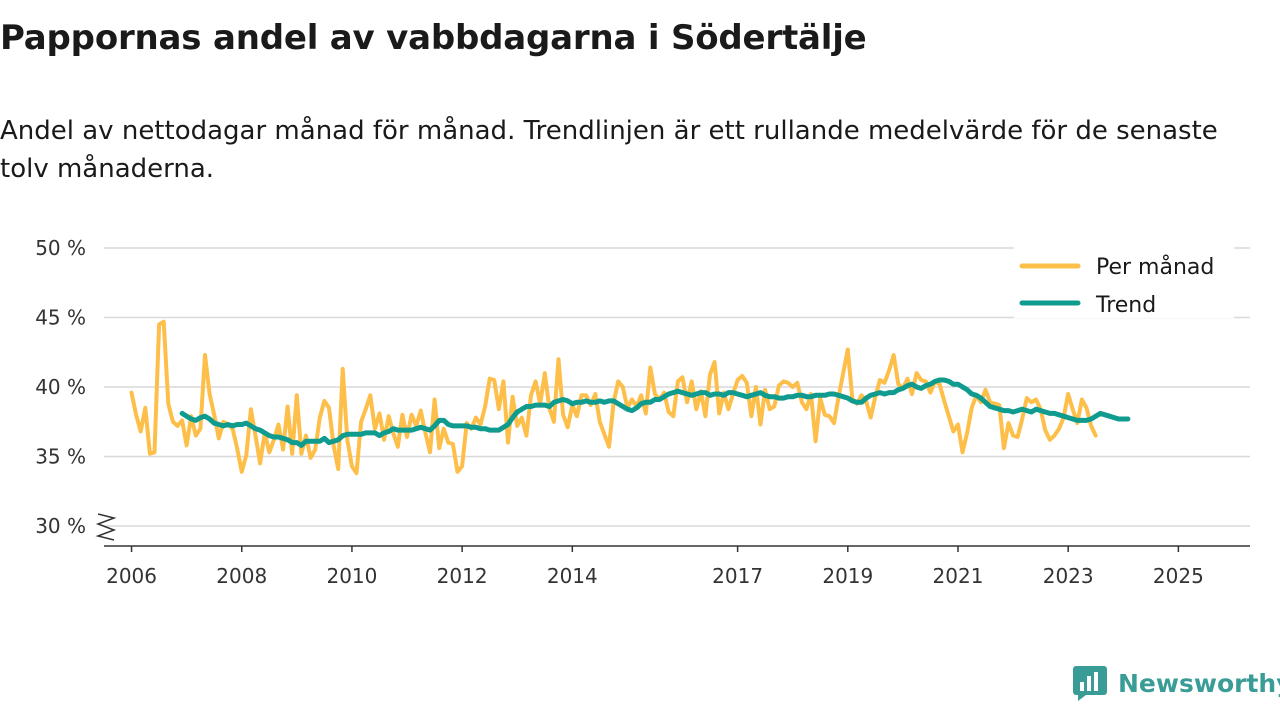 The image size is (1280, 720). What do you see at coordinates (462, 576) in the screenshot?
I see `x-tick-label: 2012` at bounding box center [462, 576].